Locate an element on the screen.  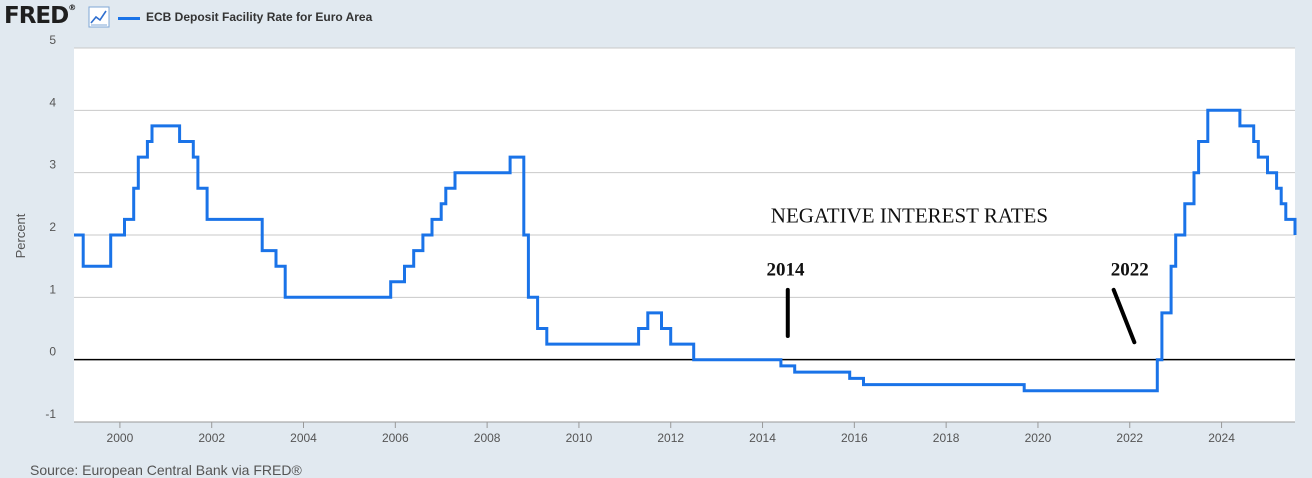
fred-logo: FRED® is located at coordinates (40, 16).